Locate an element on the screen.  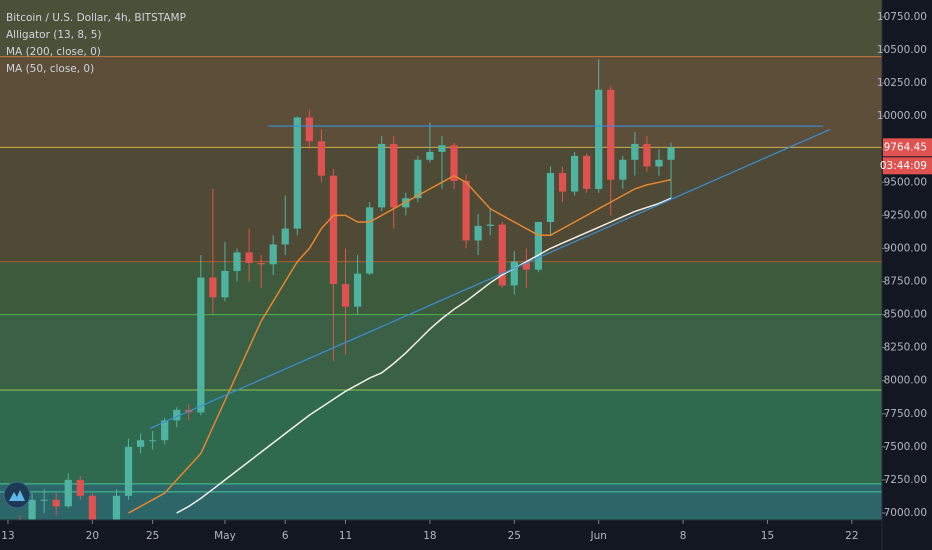
price-axis is located at coordinates (907, 275).